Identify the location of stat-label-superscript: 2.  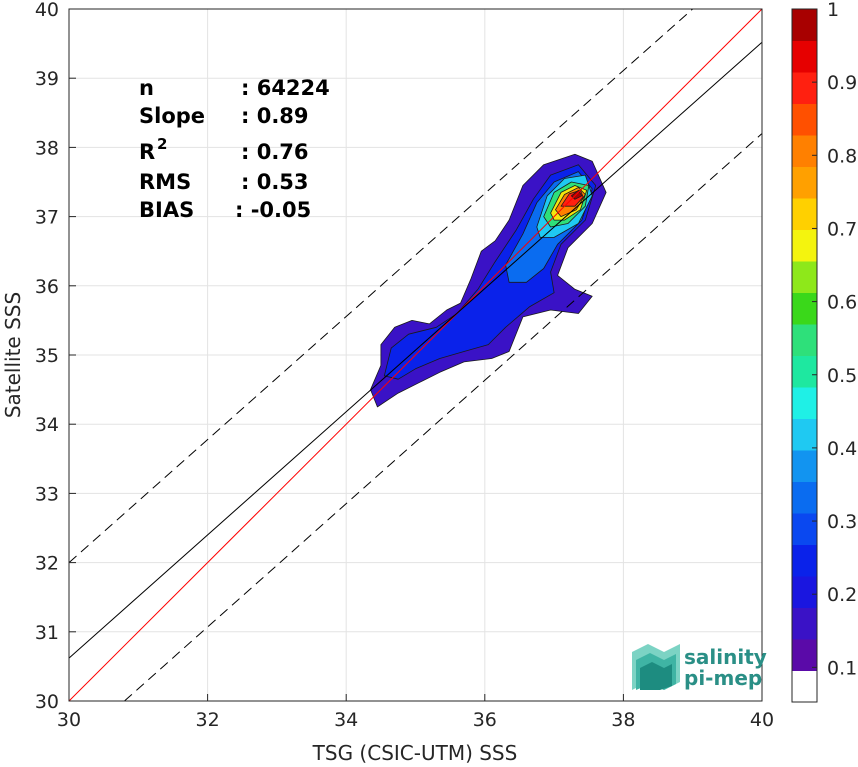
(162, 144).